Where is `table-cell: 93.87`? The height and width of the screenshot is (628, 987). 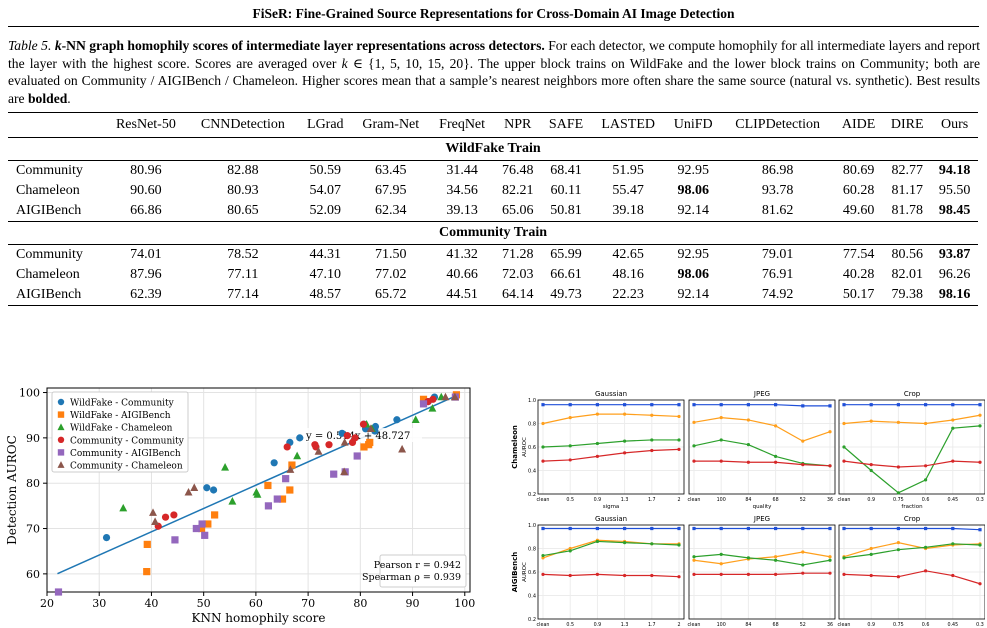 table-cell: 93.87 is located at coordinates (954, 254).